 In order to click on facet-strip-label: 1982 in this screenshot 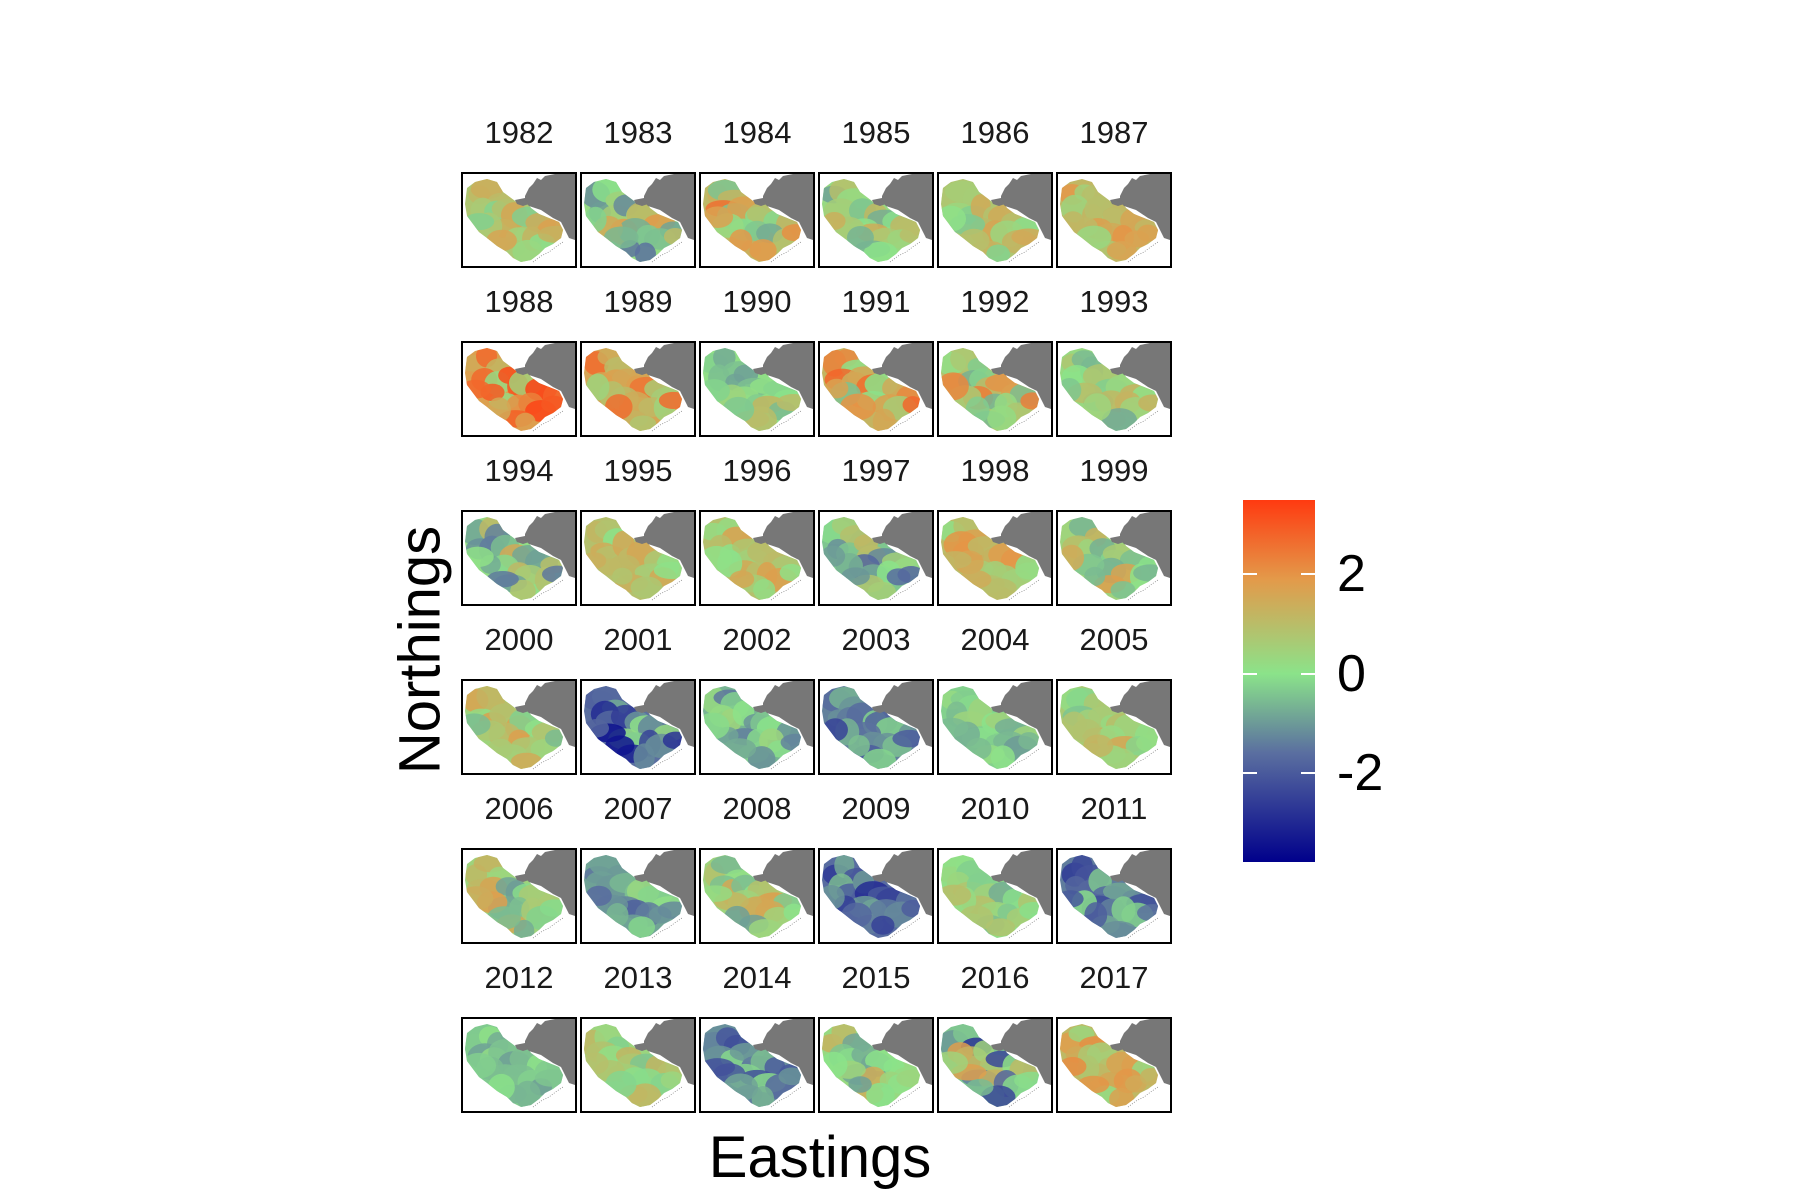, I will do `click(519, 132)`.